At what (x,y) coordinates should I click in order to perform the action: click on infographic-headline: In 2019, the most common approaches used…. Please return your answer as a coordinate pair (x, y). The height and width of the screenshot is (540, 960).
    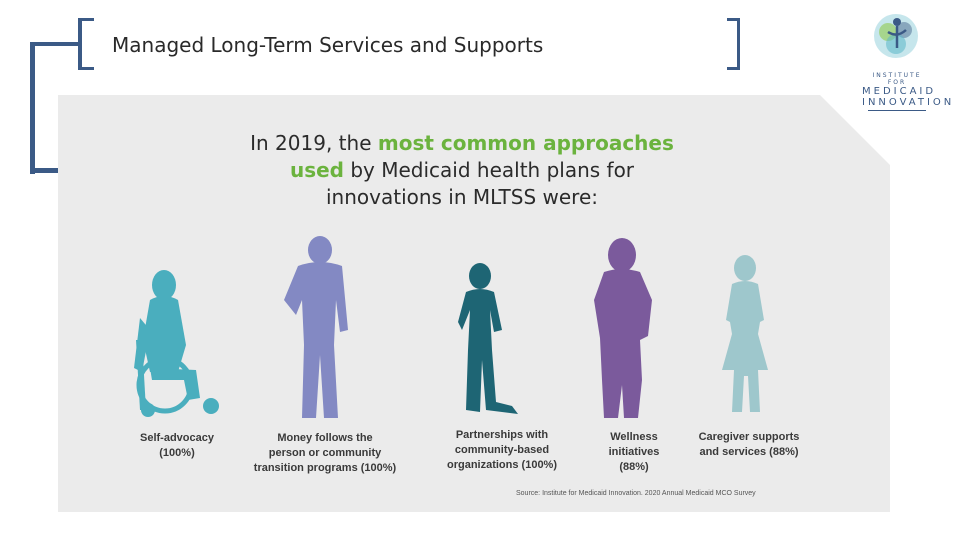
    Looking at the image, I should click on (462, 170).